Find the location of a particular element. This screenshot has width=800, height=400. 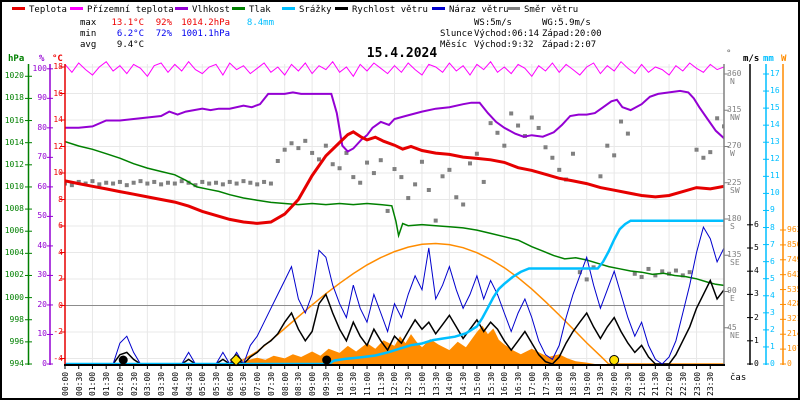

rain-tick-label: 12 is located at coordinates (775, 159).